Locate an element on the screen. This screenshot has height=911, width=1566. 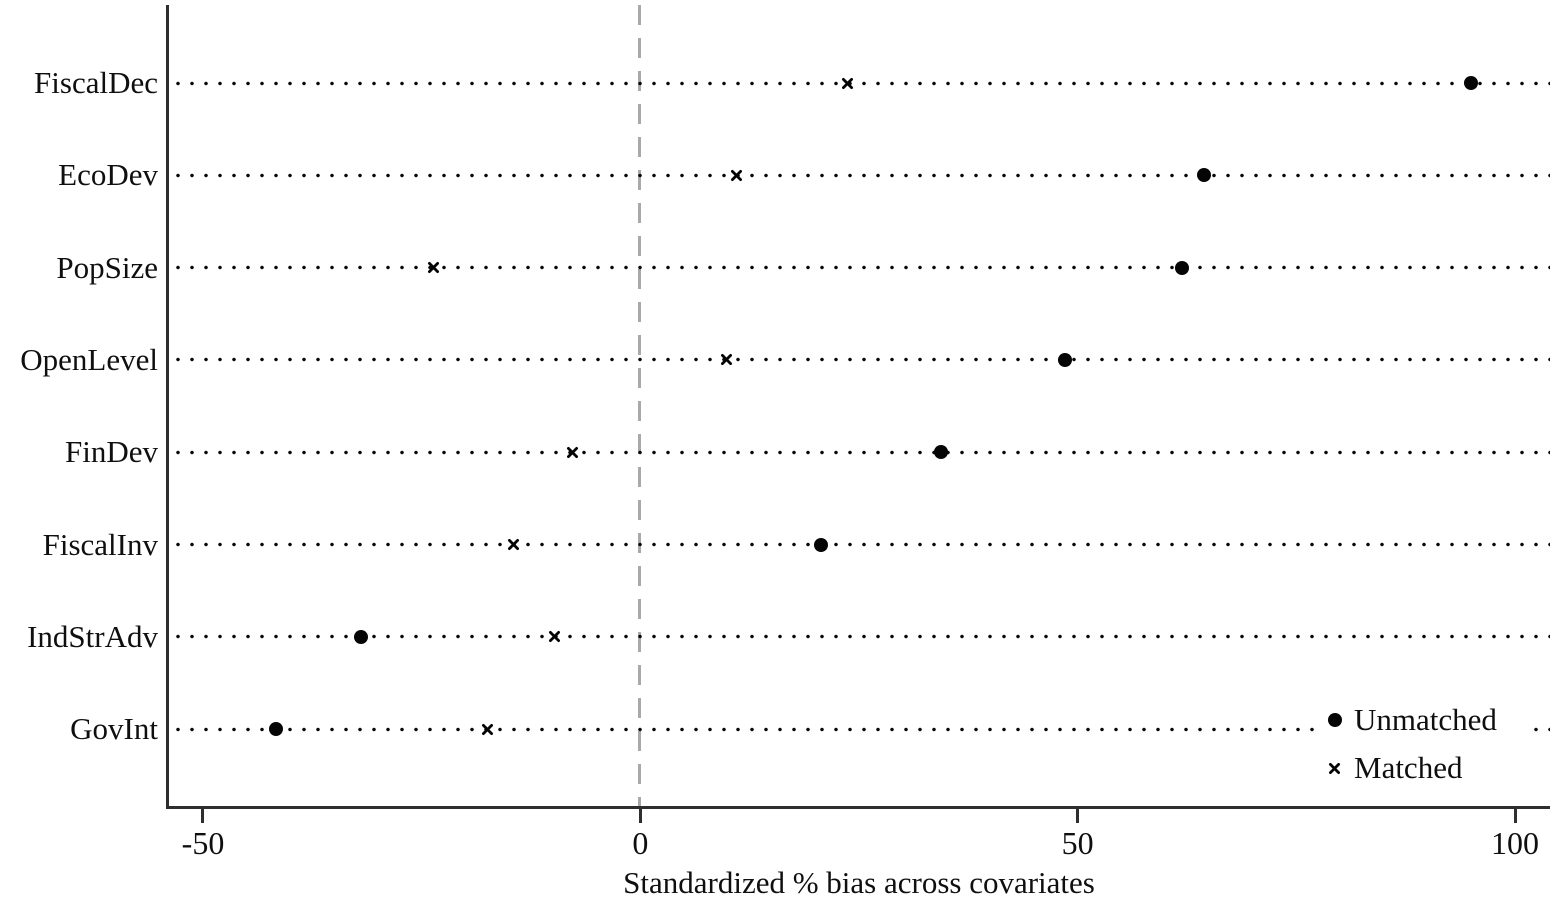
category-label-FiscalInv: FiscalInv is located at coordinates (100, 544).